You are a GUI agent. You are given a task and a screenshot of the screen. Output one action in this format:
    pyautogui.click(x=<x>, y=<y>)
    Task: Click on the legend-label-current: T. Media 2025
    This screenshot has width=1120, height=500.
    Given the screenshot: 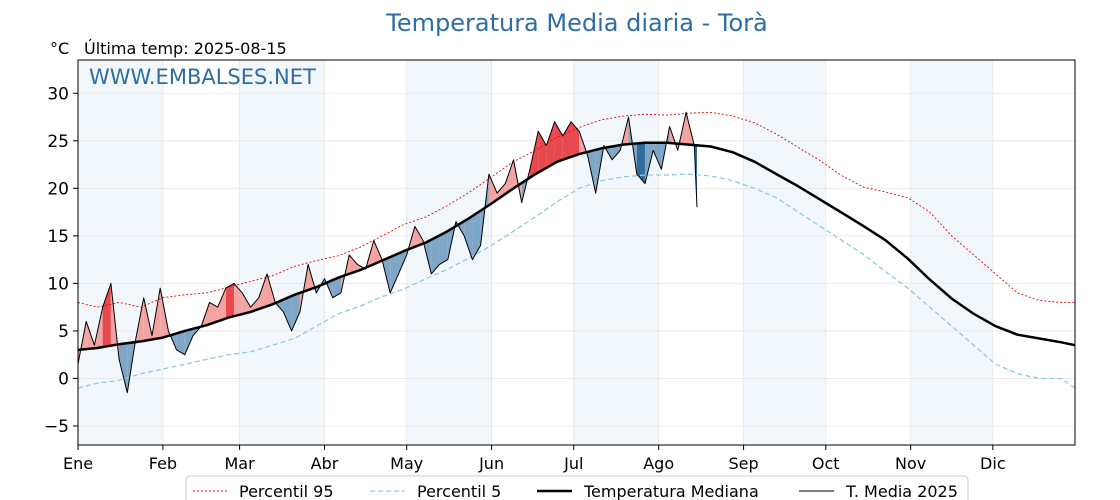 What is the action you would take?
    pyautogui.click(x=901, y=491)
    